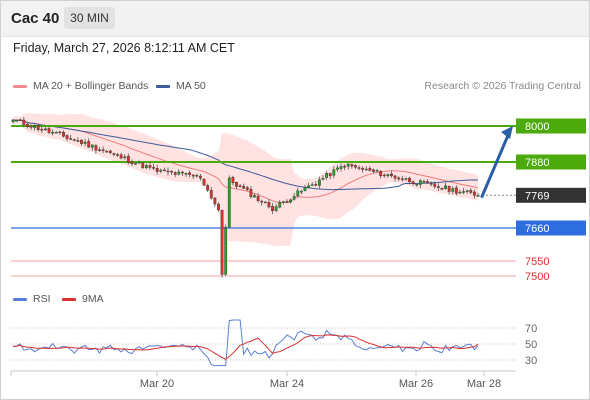  What do you see at coordinates (537, 196) in the screenshot?
I see `current-price-label: 7769` at bounding box center [537, 196].